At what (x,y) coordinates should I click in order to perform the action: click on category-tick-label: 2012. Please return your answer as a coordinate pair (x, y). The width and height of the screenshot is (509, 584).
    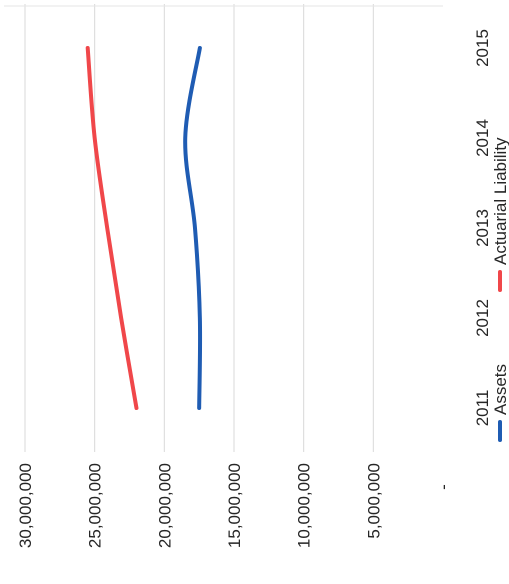
    Looking at the image, I should click on (482, 318).